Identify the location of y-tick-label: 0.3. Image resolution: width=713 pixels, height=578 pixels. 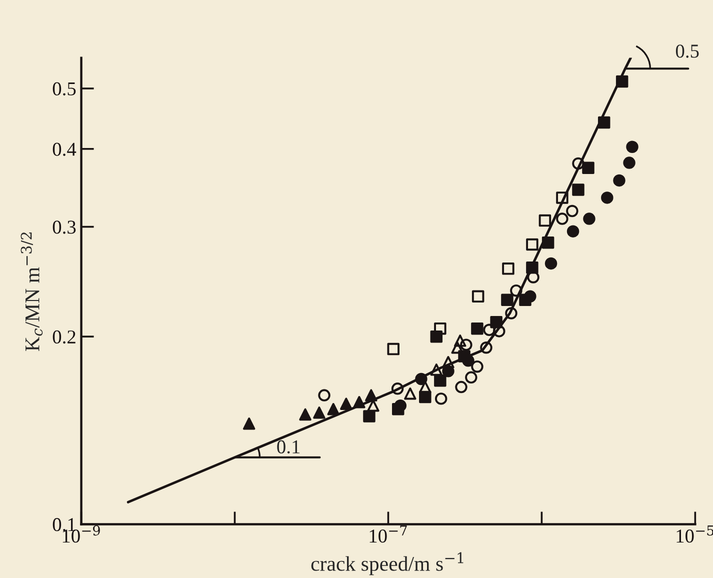
(64, 227).